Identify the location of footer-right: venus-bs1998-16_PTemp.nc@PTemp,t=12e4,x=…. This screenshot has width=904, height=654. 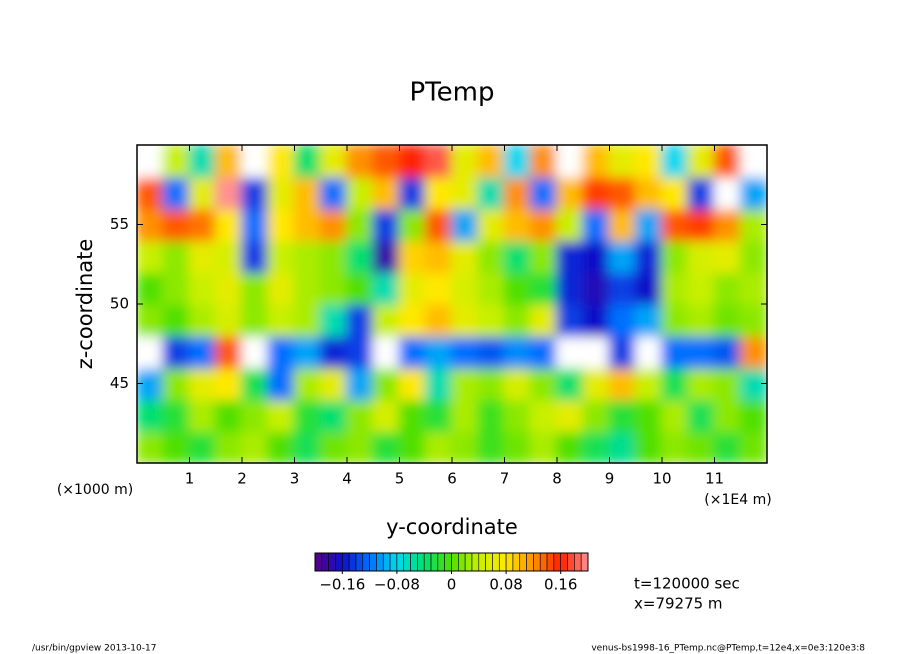
(728, 649).